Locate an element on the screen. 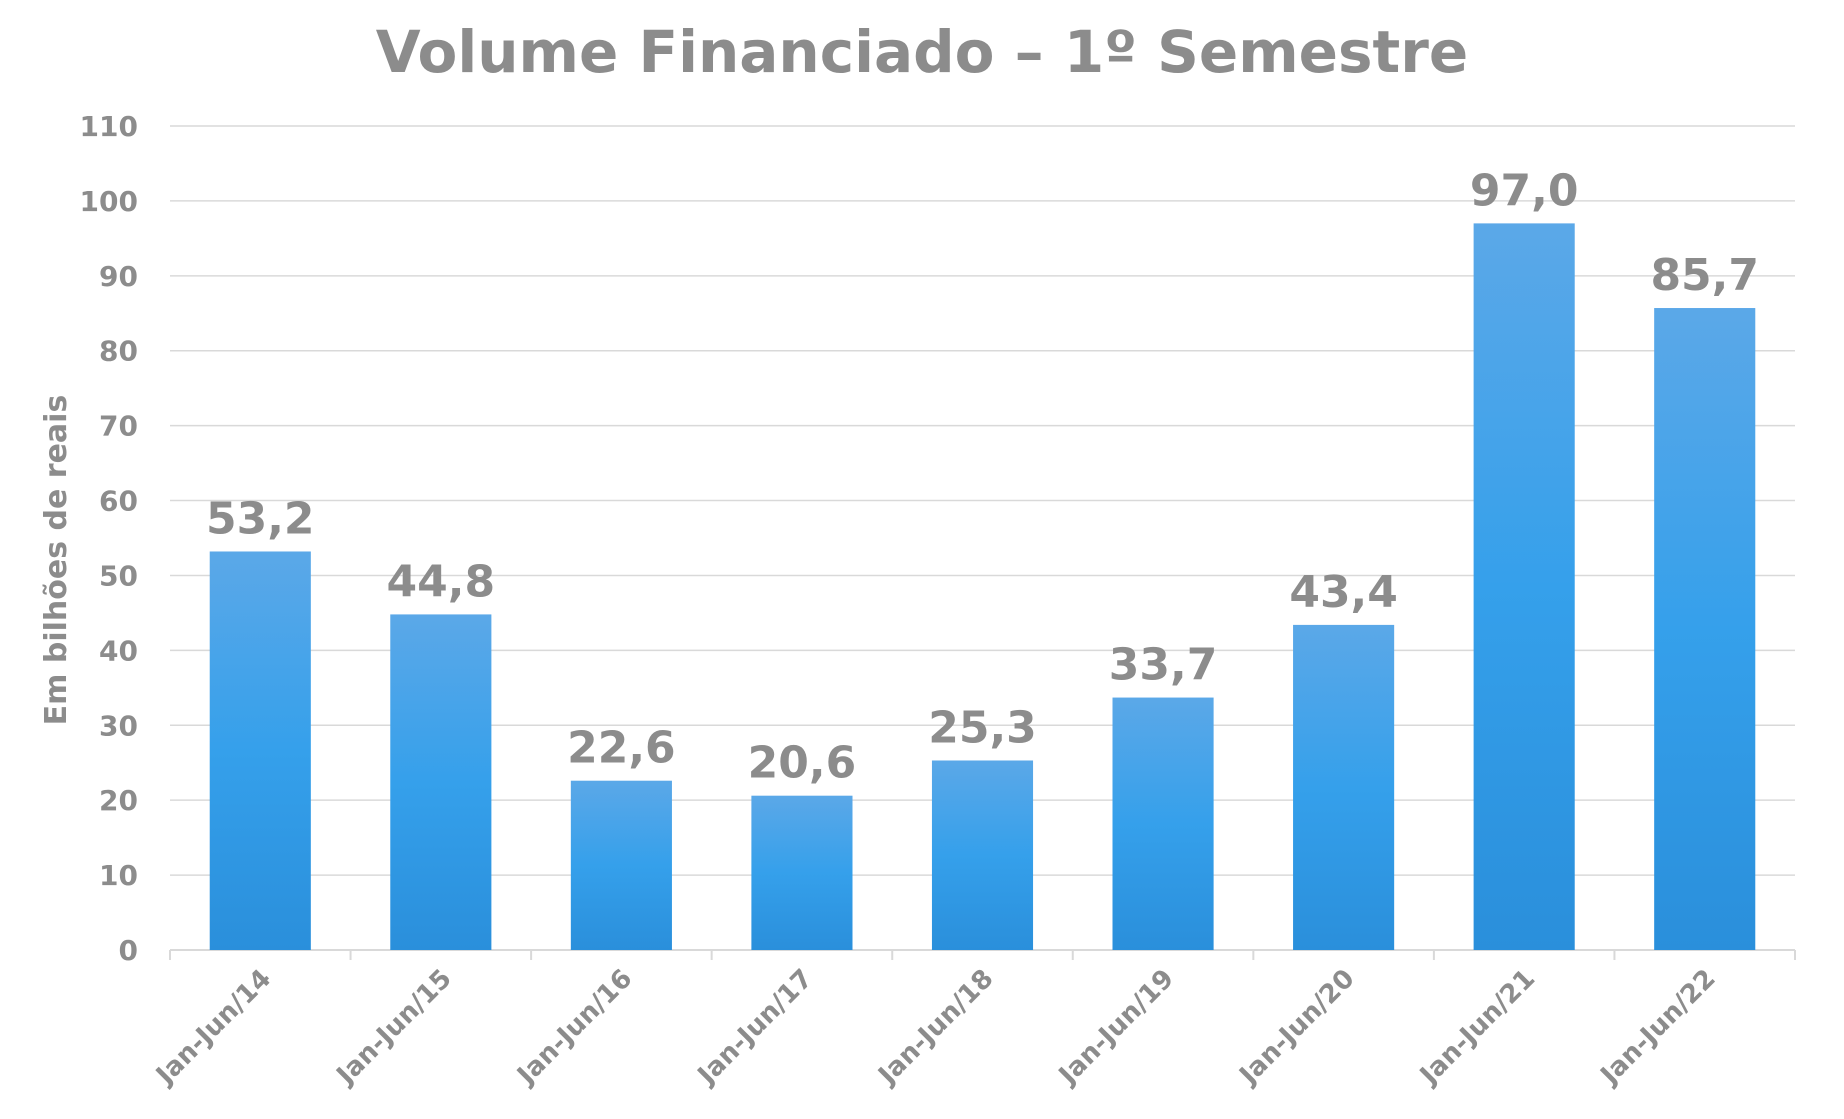  data-label: 44,8 is located at coordinates (441, 581).